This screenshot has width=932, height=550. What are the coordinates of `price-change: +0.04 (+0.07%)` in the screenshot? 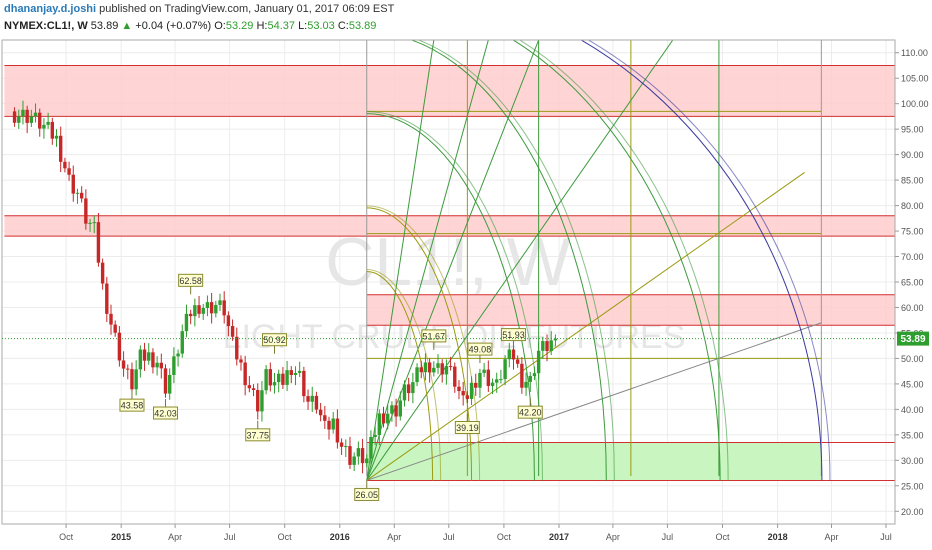 It's located at (173, 26).